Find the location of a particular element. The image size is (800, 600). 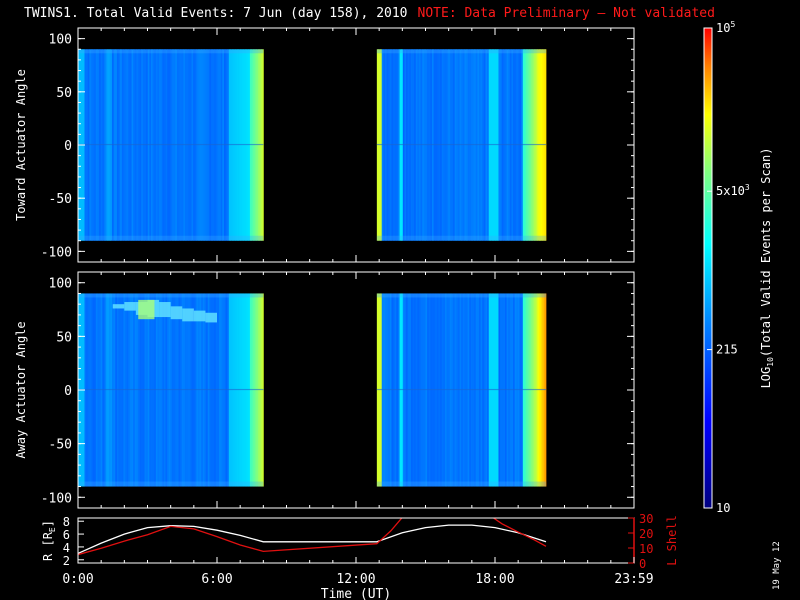

r-series-line is located at coordinates (312, 539).